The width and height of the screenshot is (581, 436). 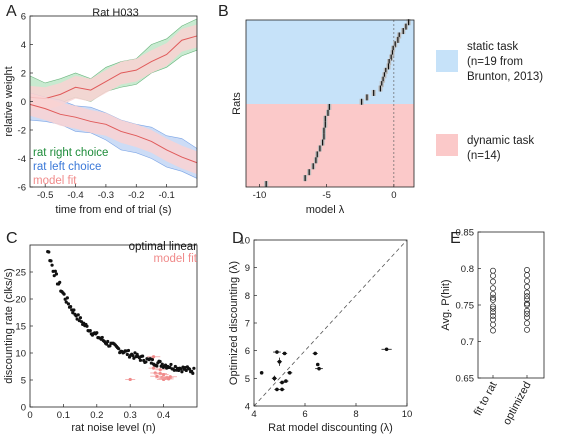 What do you see at coordinates (330, 323) in the screenshot?
I see `identity-line` at bounding box center [330, 323].